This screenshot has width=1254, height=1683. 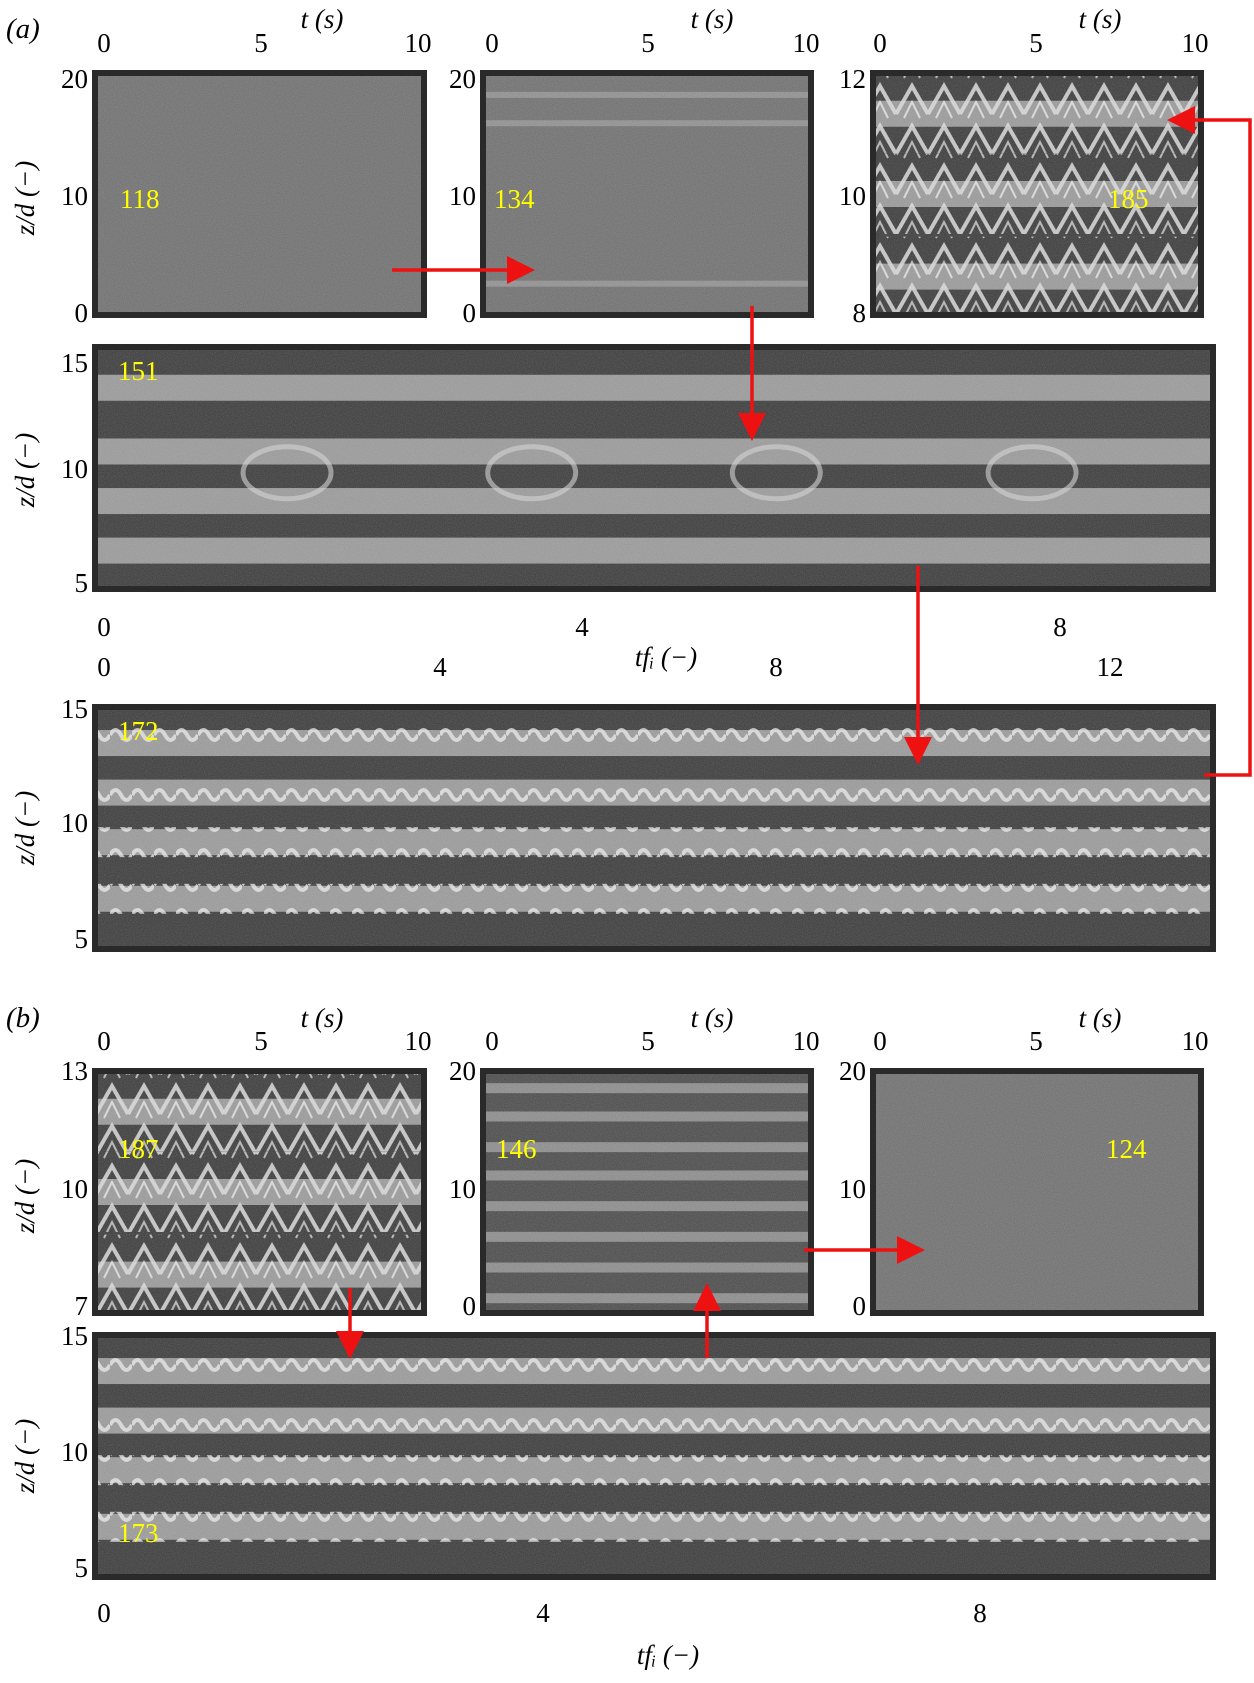 I want to click on case-label: 146, so click(x=516, y=1149).